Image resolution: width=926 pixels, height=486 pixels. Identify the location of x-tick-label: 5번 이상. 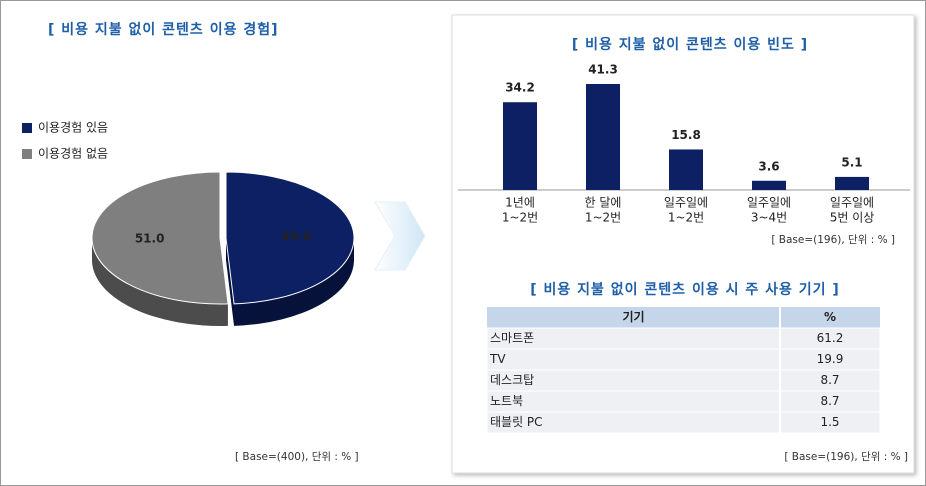
(852, 218).